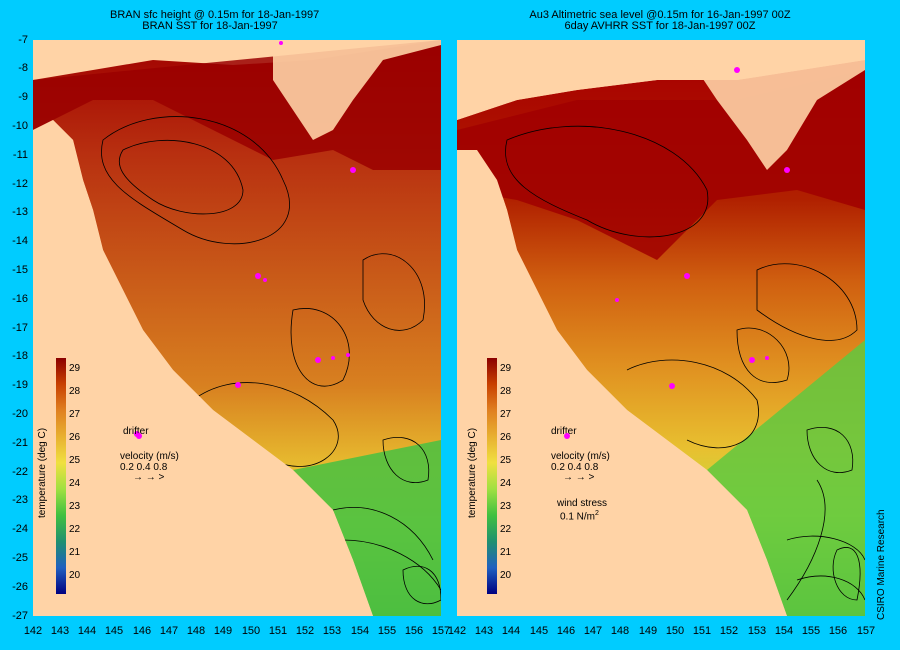 The width and height of the screenshot is (900, 650). What do you see at coordinates (20, 126) in the screenshot?
I see `lat-tick: -10` at bounding box center [20, 126].